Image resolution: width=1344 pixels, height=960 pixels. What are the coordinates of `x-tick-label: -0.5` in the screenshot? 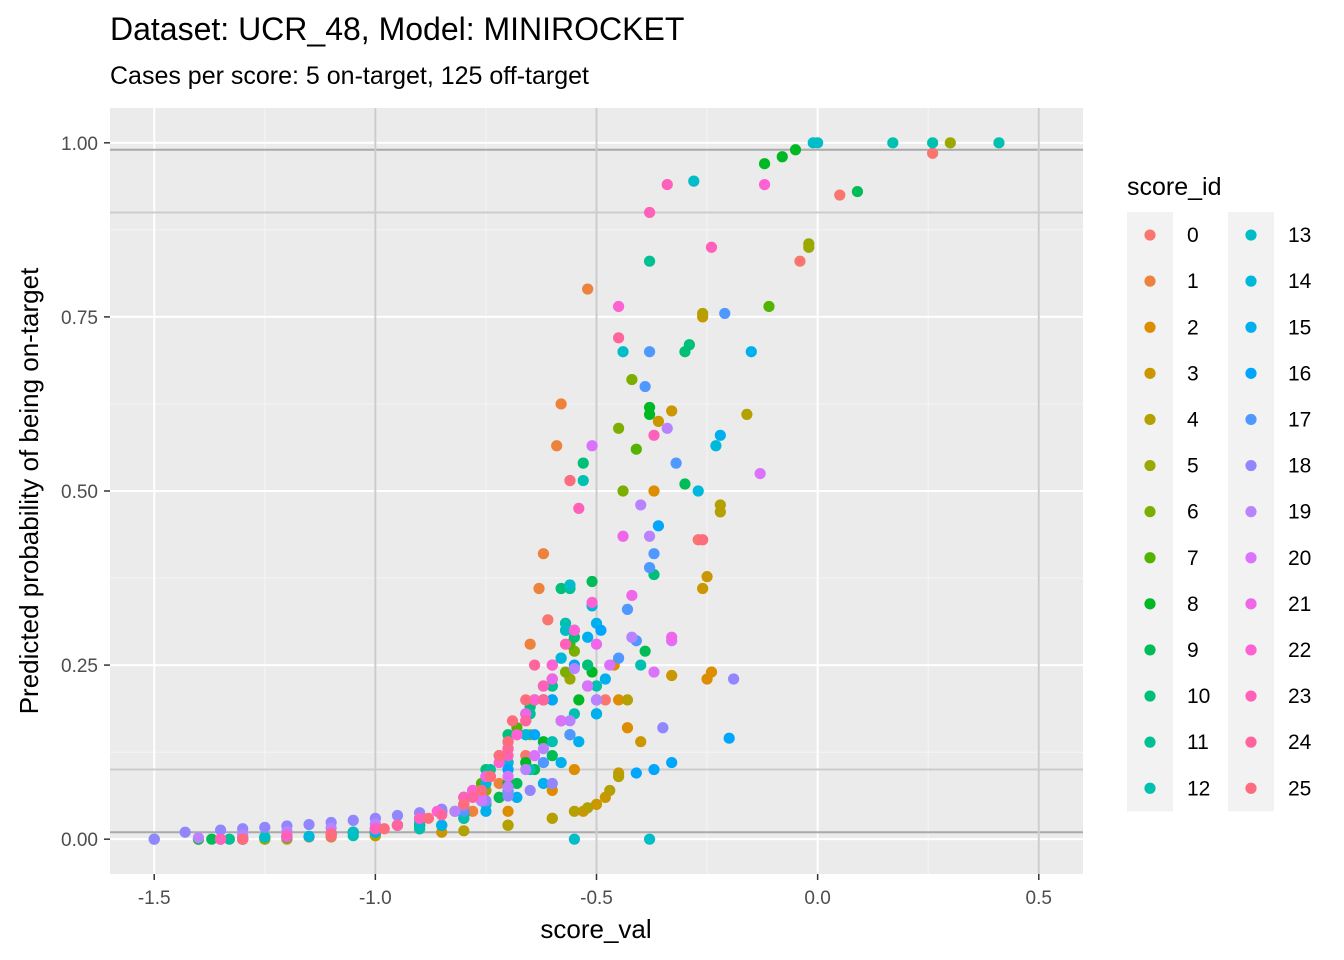 It's located at (596, 898).